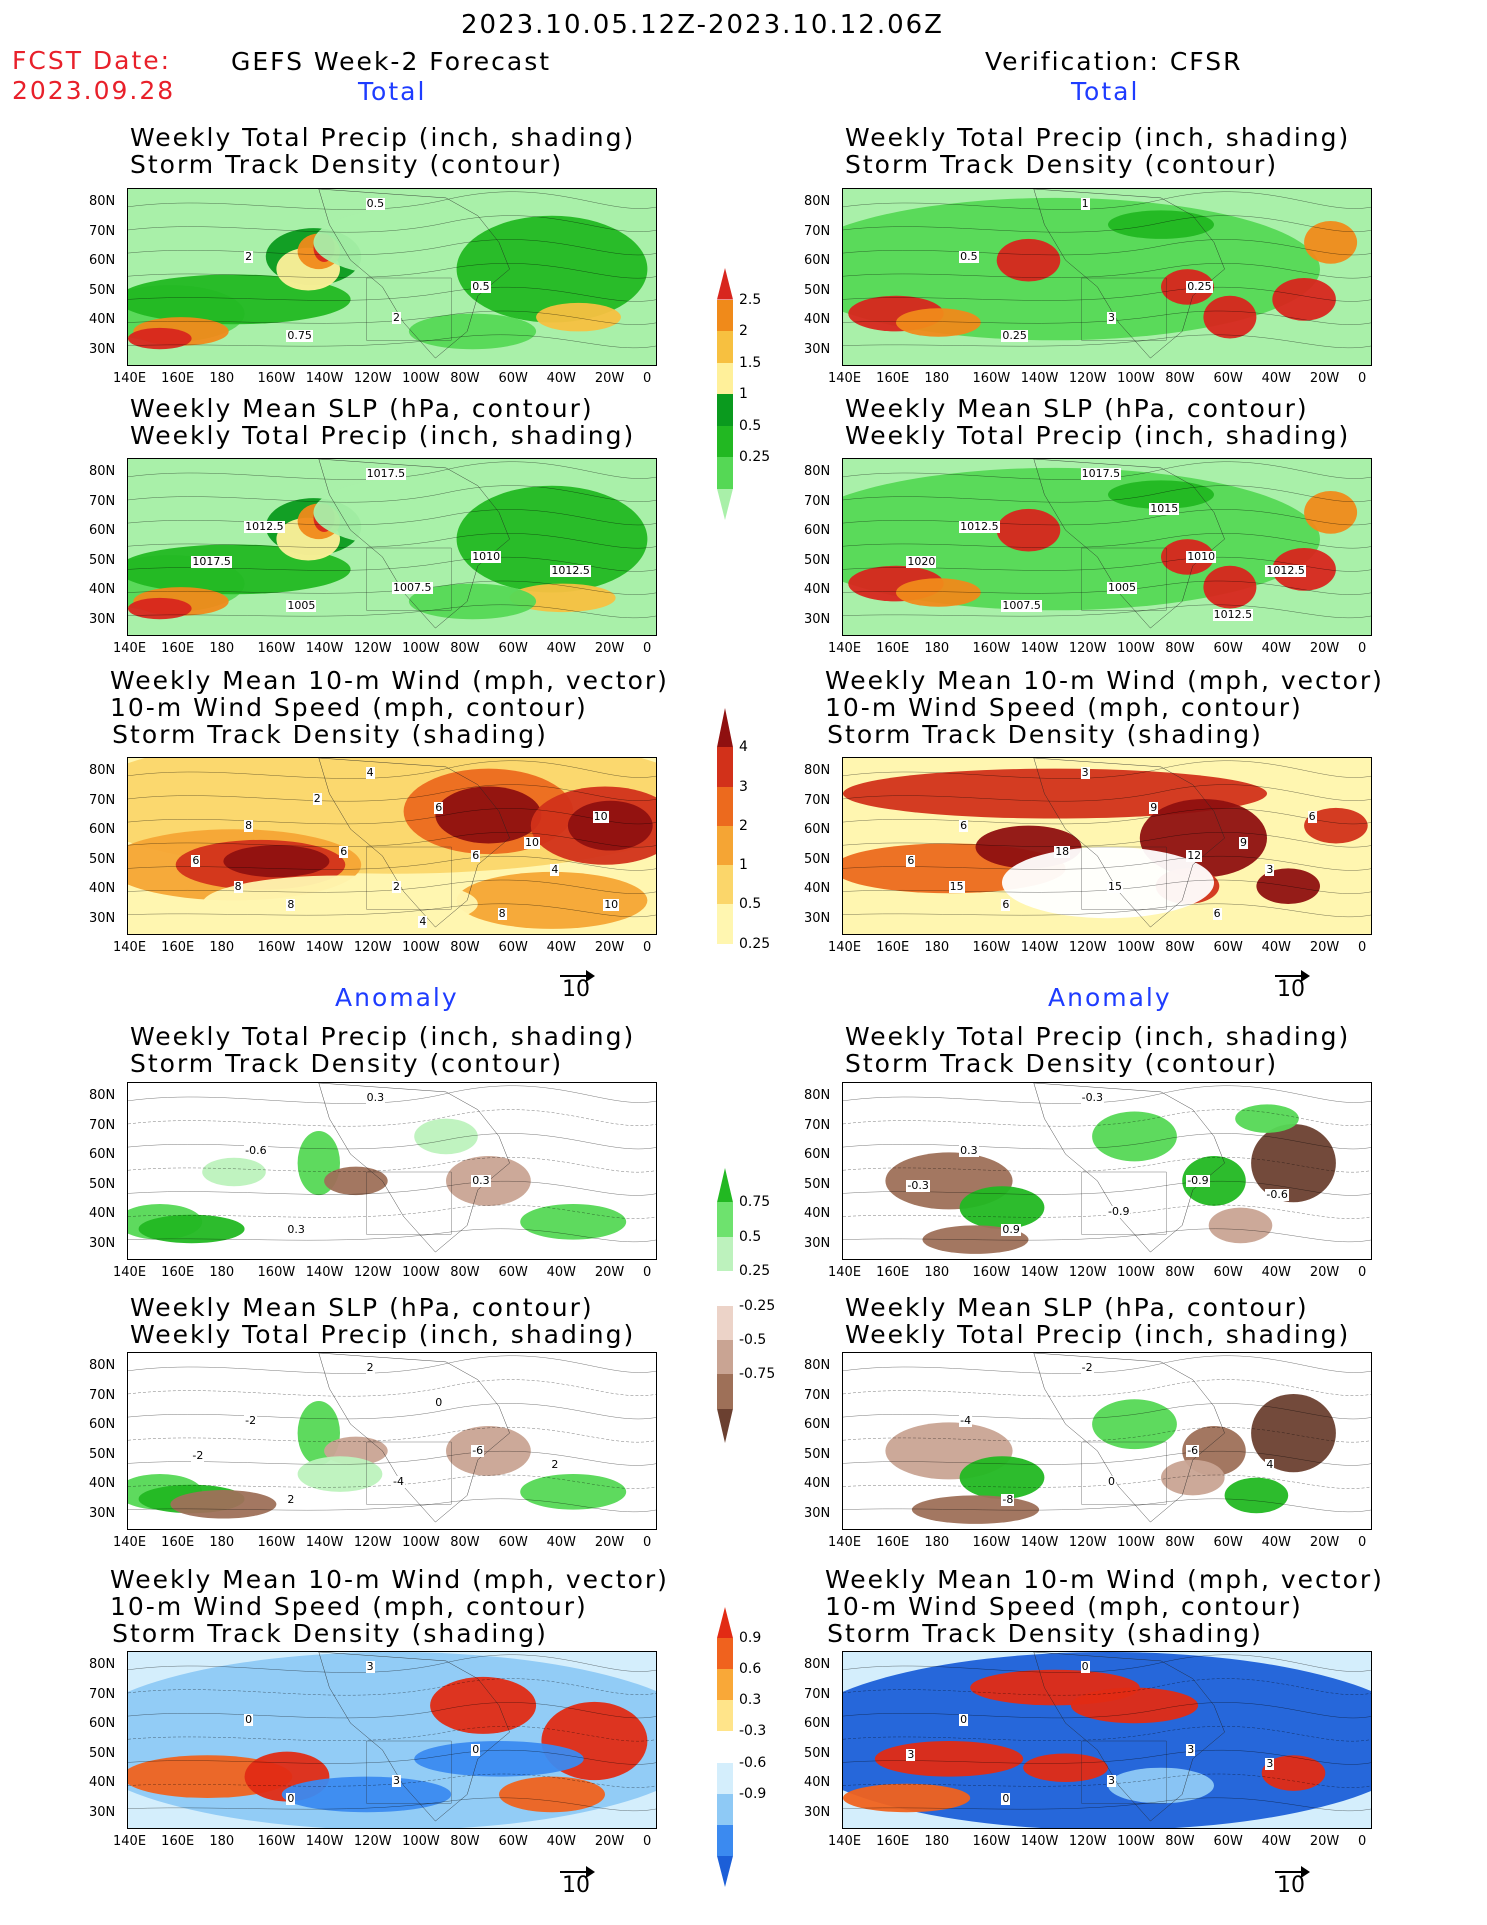 This screenshot has height=1925, width=1487. What do you see at coordinates (1087, 1367) in the screenshot?
I see `contour-label: -2` at bounding box center [1087, 1367].